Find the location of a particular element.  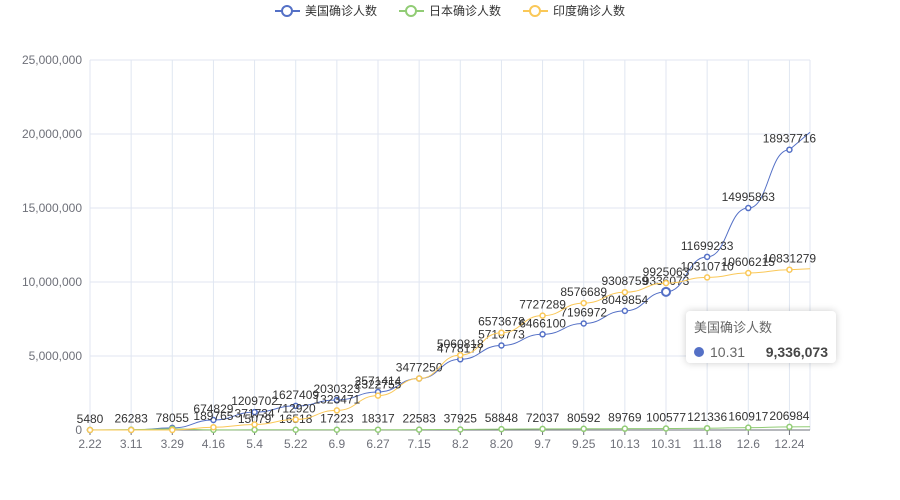

data-label: 5060818 is located at coordinates (460, 344).